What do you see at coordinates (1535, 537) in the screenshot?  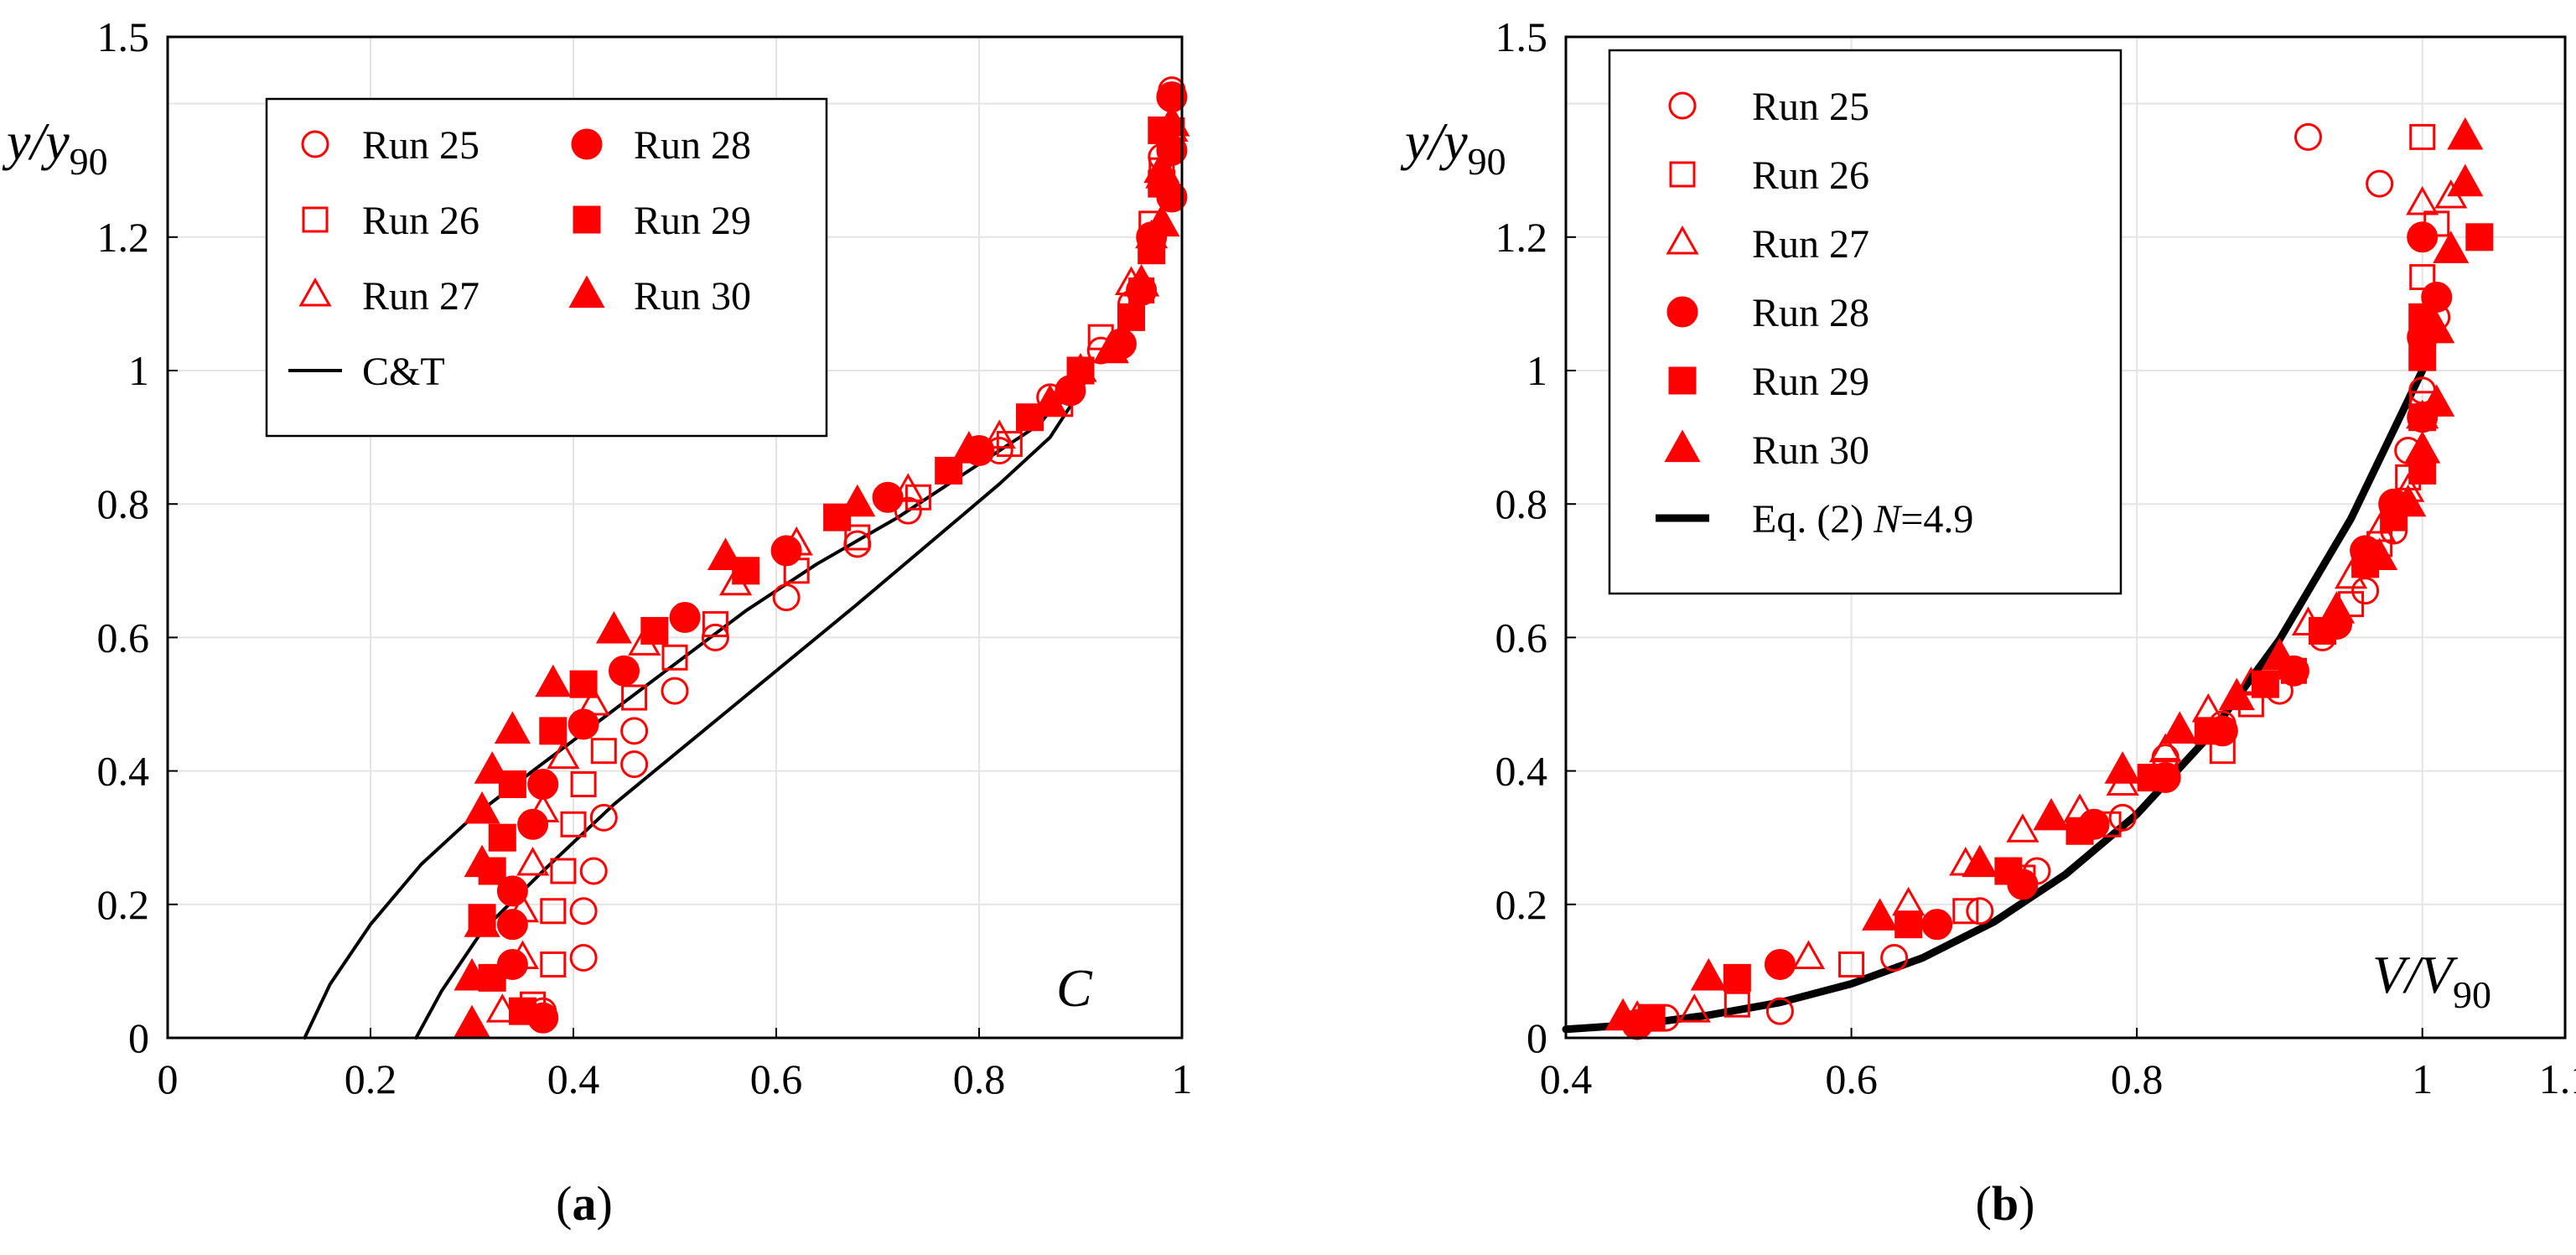 I see `panel-b-y-tick-labels: 0 0.2 0.4 0.6 0.8 1 1.2 1.5` at bounding box center [1535, 537].